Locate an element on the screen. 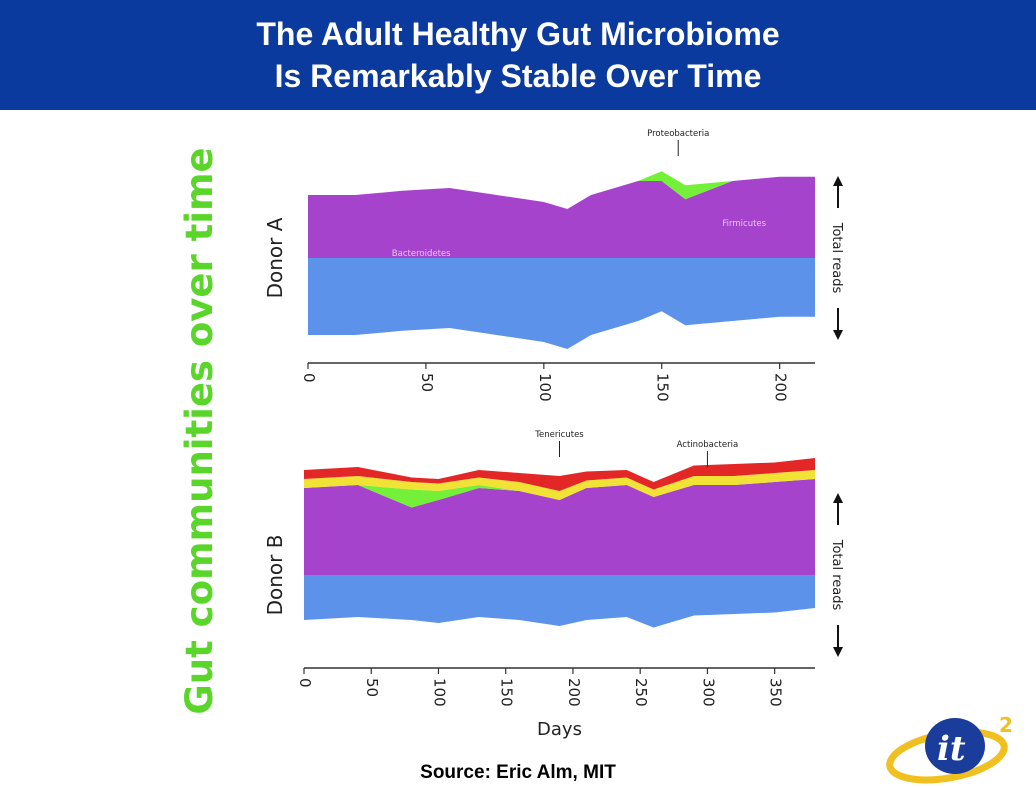 The height and width of the screenshot is (787, 1036). annotation-tenericutes: Tenericutes is located at coordinates (559, 435).